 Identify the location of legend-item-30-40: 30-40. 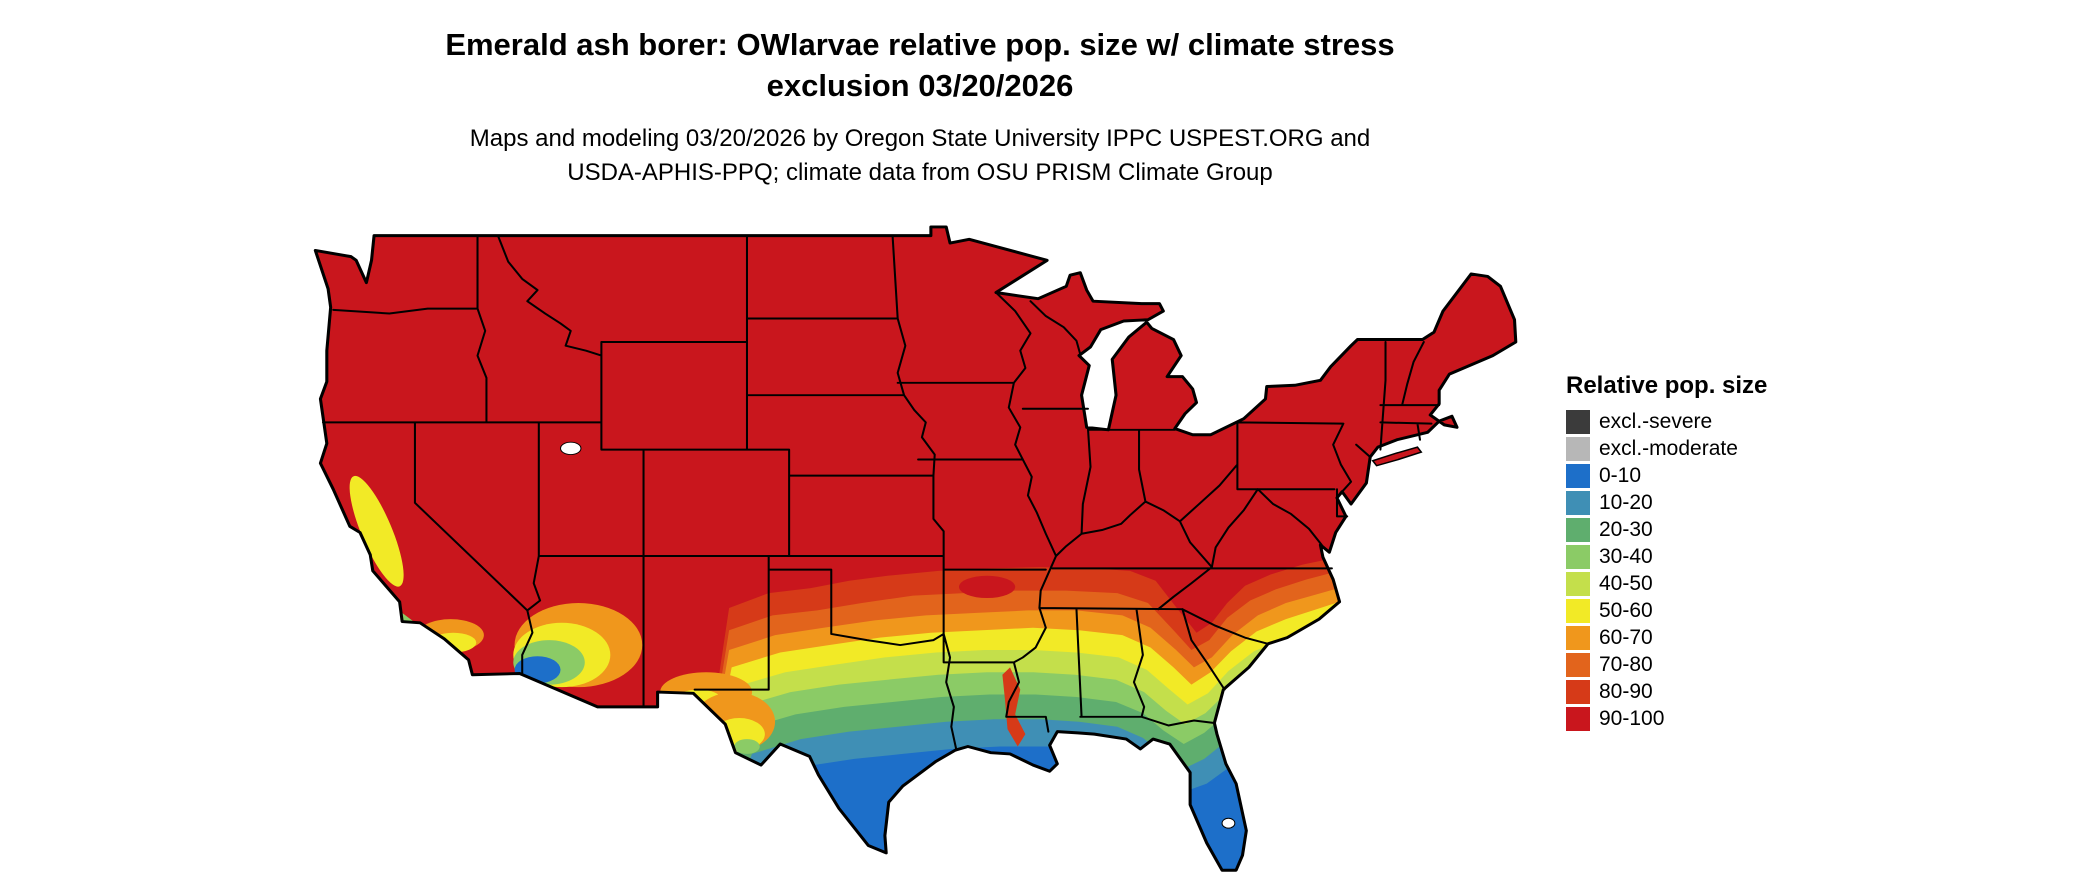
(1706, 557).